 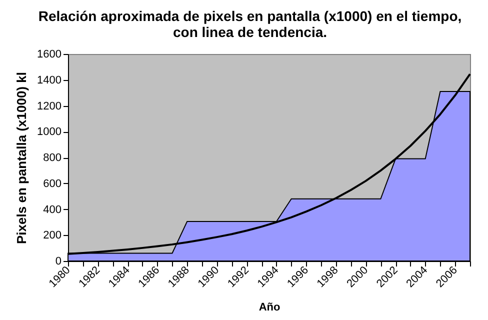 I want to click on y-tick-label: 800, so click(x=52, y=158).